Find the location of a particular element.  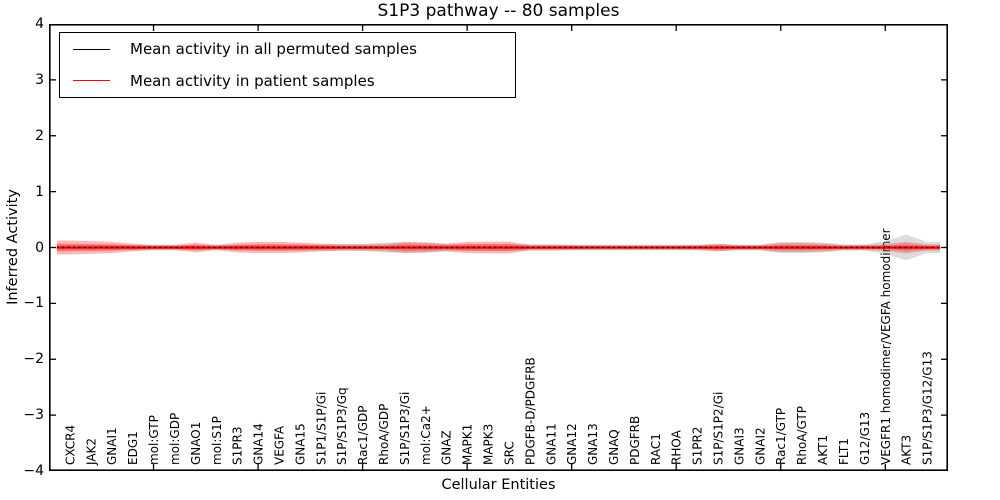

entity-label: SRC is located at coordinates (510, 453).